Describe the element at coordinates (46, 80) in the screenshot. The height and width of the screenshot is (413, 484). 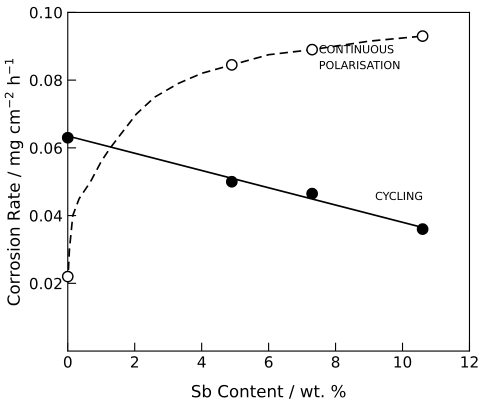
I see `y-tick-label: 0.08` at that location.